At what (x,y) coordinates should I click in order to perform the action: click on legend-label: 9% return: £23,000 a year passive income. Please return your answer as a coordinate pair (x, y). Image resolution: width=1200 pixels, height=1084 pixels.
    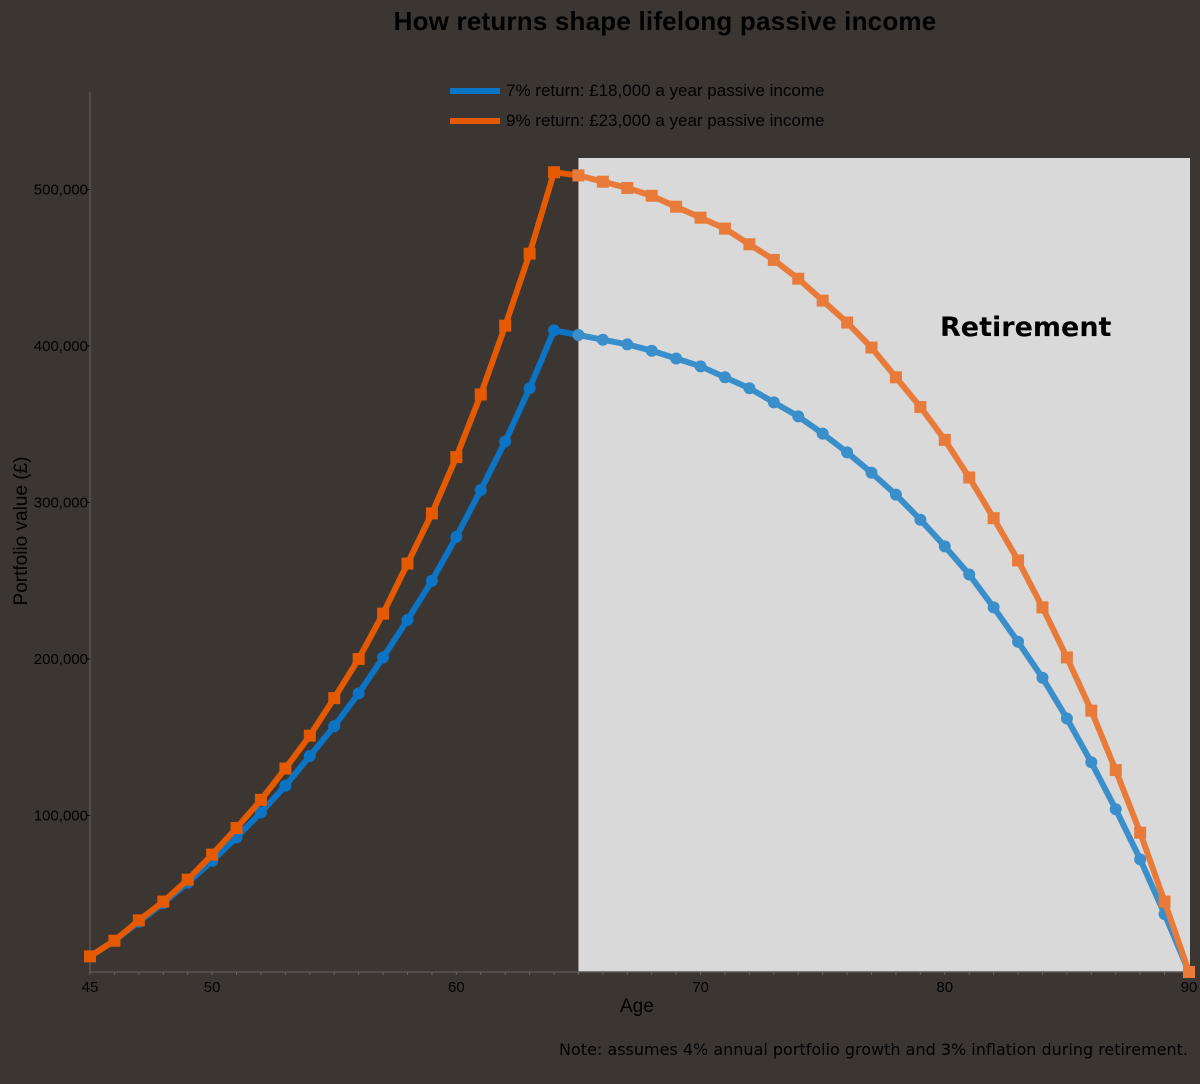
    Looking at the image, I should click on (665, 120).